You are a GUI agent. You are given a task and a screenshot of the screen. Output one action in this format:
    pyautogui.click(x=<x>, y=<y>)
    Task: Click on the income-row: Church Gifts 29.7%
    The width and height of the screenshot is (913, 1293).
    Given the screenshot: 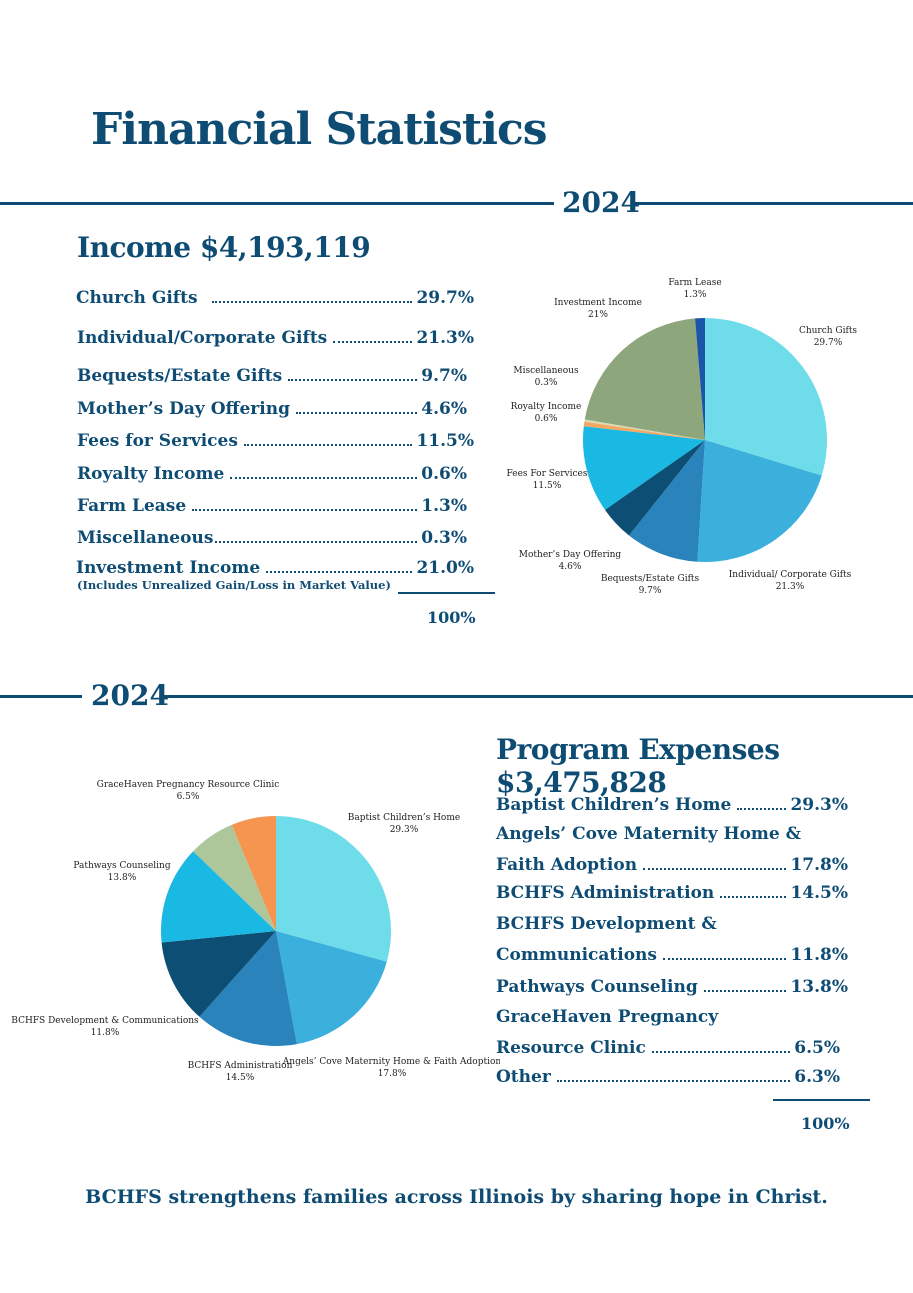 What is the action you would take?
    pyautogui.click(x=275, y=298)
    